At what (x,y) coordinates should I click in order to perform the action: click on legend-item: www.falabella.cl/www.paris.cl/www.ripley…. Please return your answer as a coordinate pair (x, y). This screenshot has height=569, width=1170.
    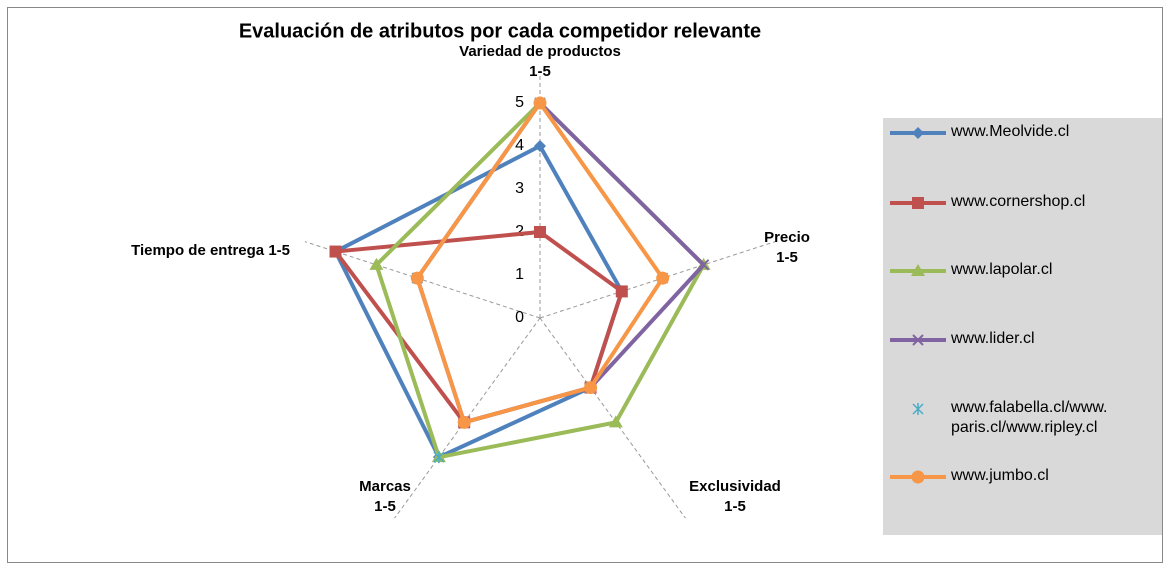
    Looking at the image, I should click on (1022, 415).